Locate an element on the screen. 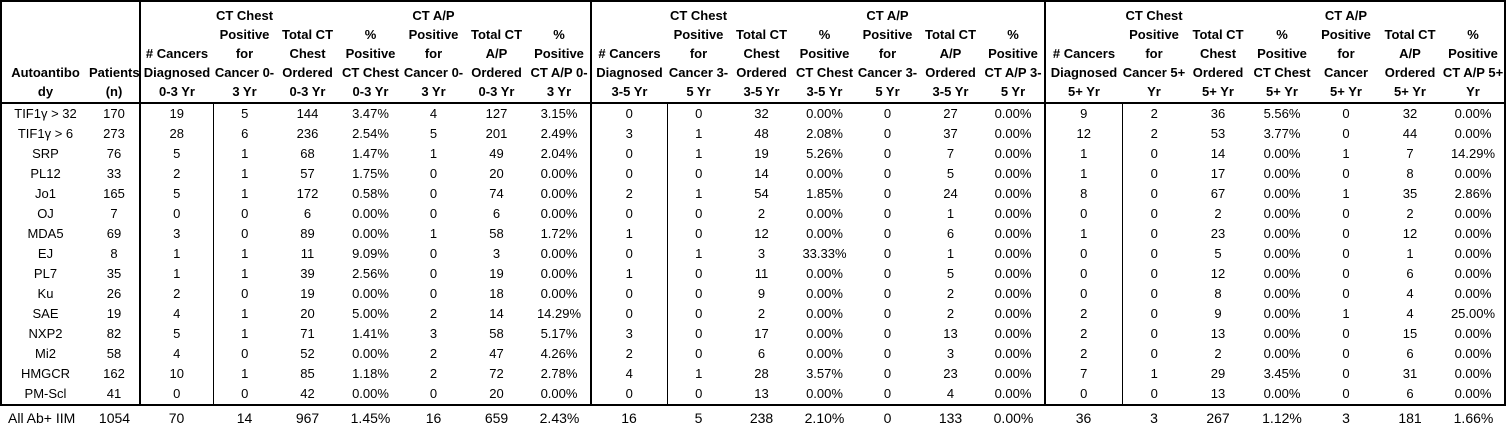 The height and width of the screenshot is (431, 1506). table-cell: 82 is located at coordinates (114, 333).